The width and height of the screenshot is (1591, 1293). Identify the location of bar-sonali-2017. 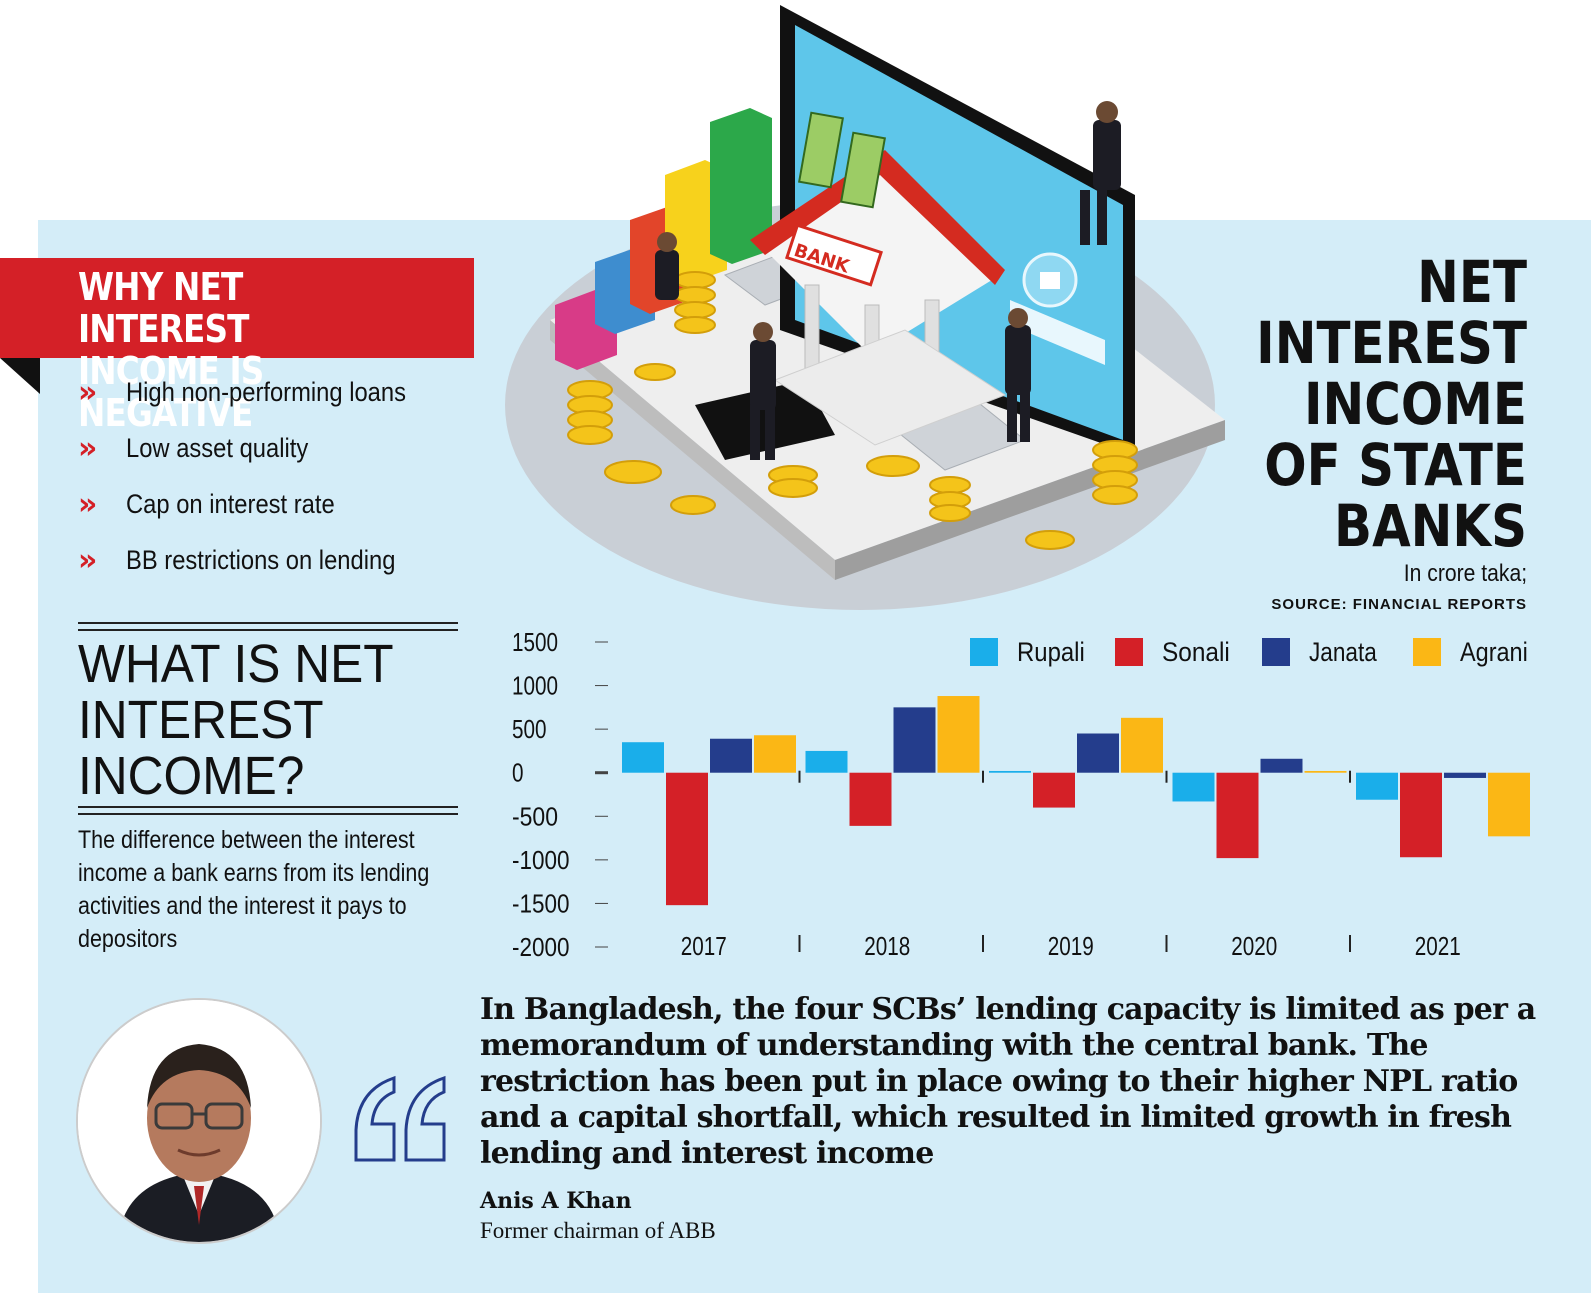
(687, 839).